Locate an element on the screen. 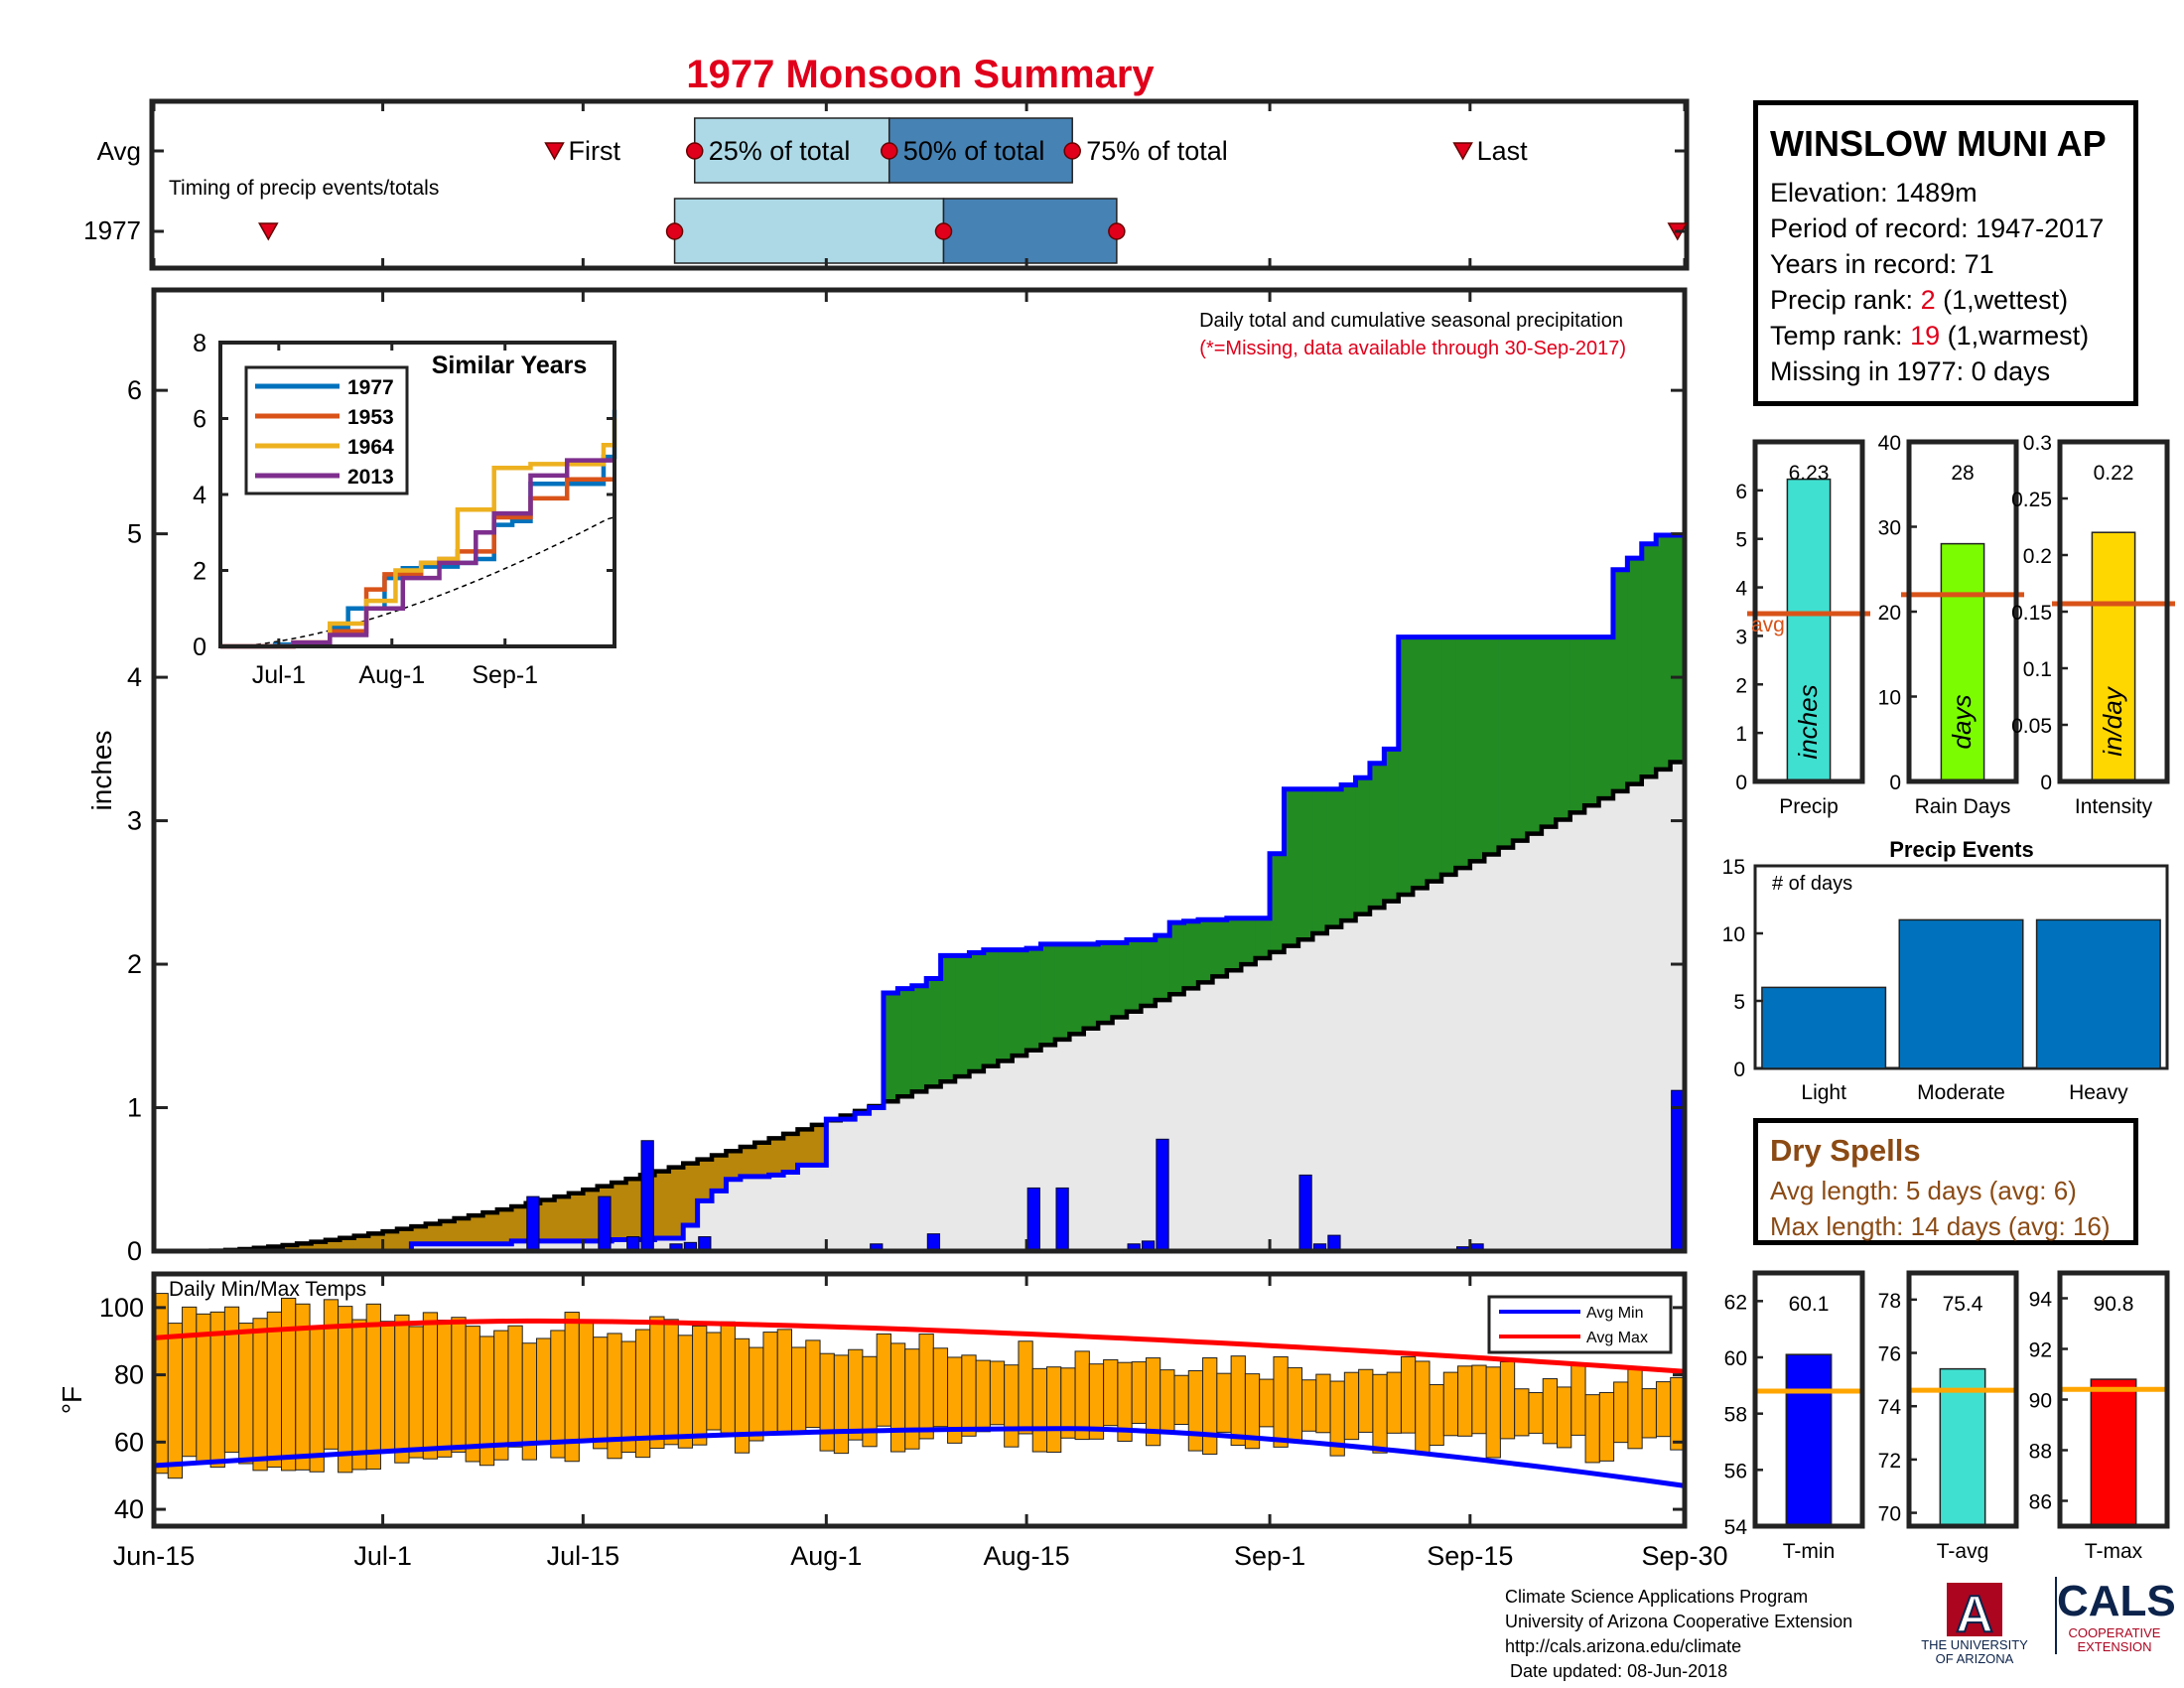 The width and height of the screenshot is (2184, 1688). inset-xtick-label: Jul-1 is located at coordinates (279, 675).